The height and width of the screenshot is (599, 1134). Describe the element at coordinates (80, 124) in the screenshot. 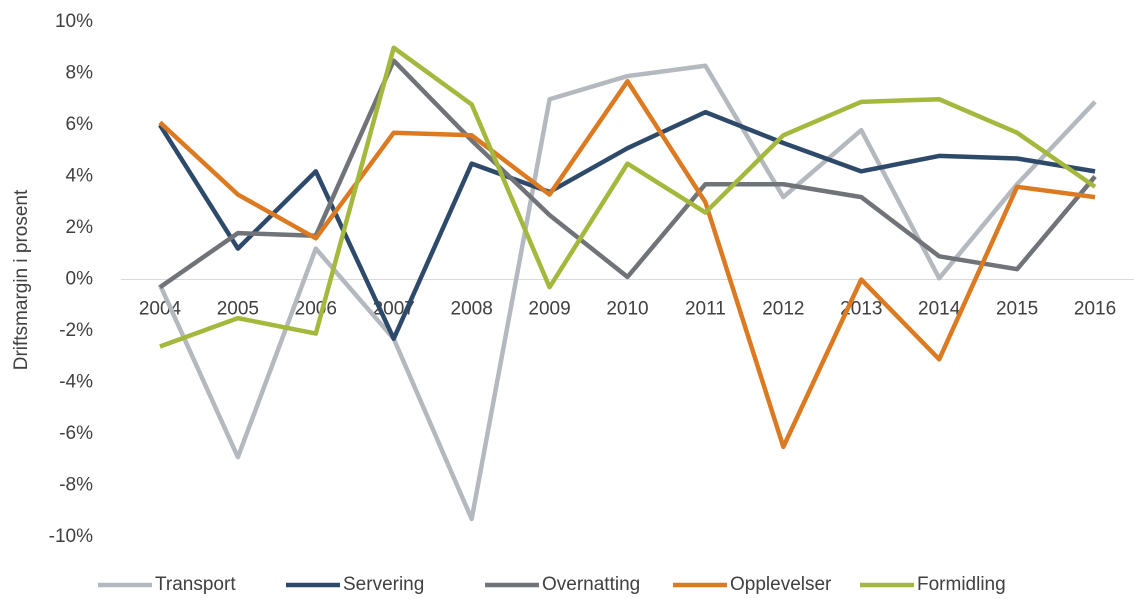

I see `y-tick-label: 6%` at that location.